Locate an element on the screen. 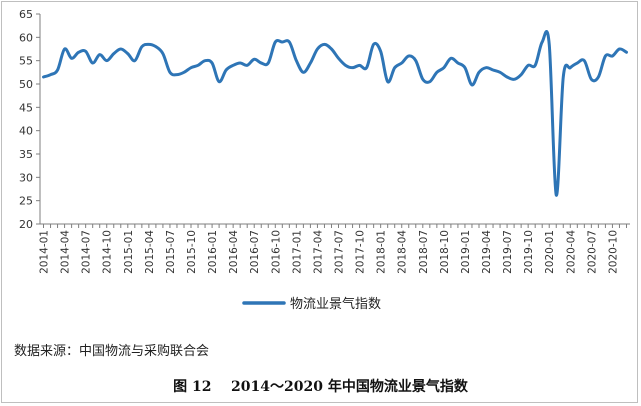 Image resolution: width=641 pixels, height=406 pixels. x-tick-label: 2016-04 is located at coordinates (234, 252).